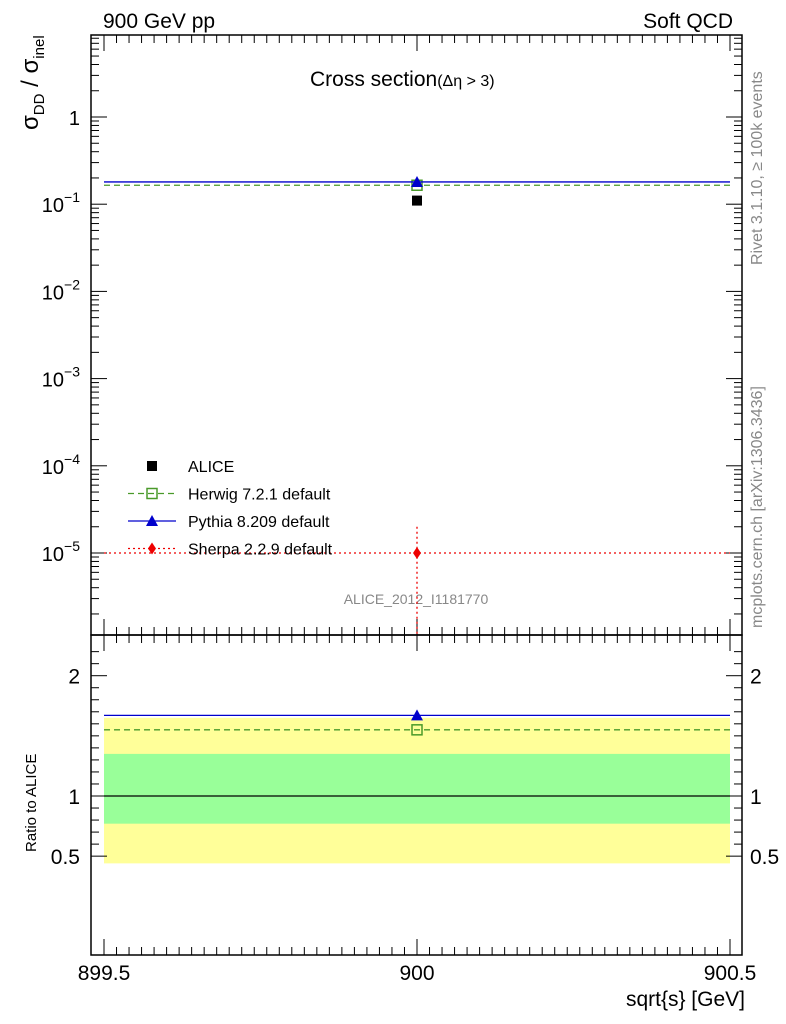  I want to click on y-tick-label: 1, so click(74, 119).